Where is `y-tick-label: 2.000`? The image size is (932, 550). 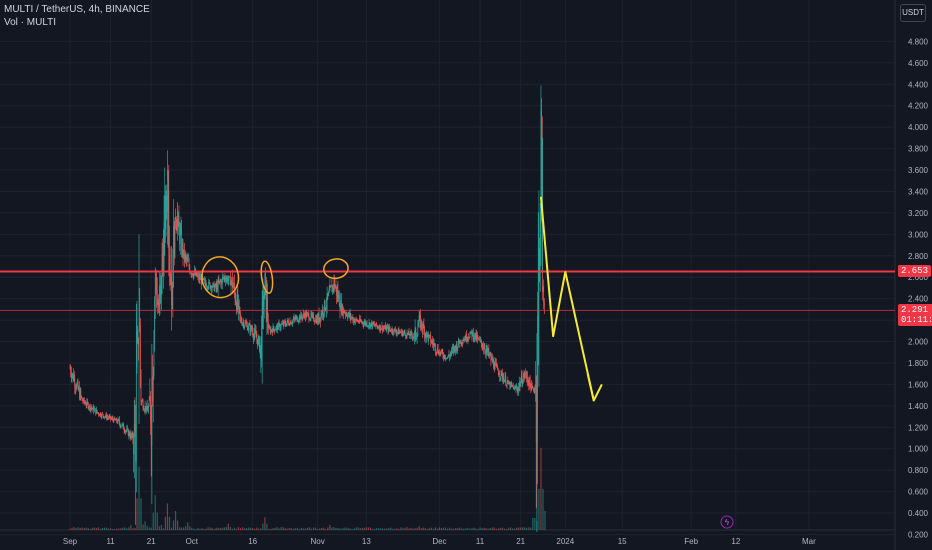
y-tick-label: 2.000 is located at coordinates (918, 342).